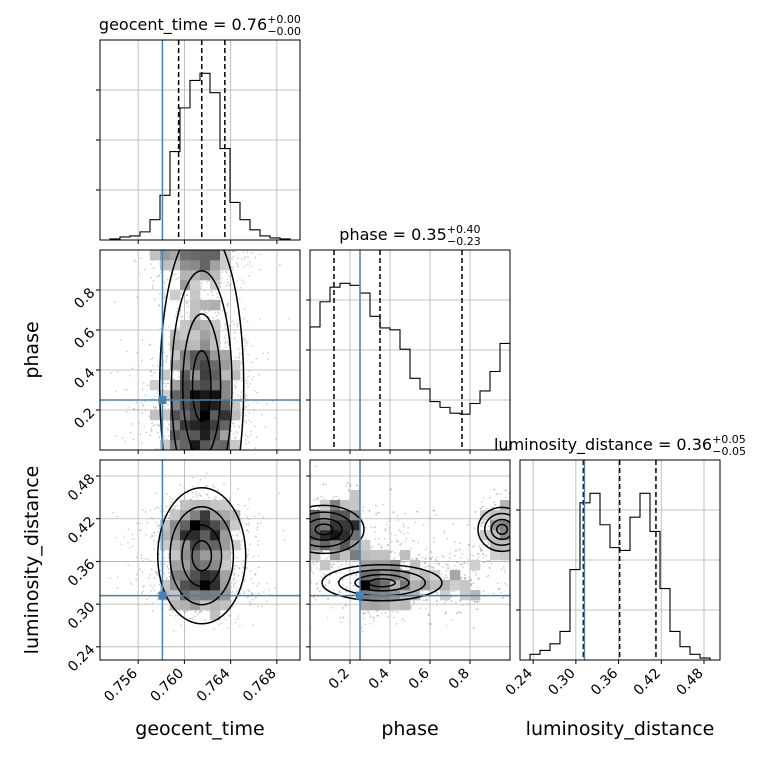  Describe the element at coordinates (84, 378) in the screenshot. I see `y-tick-label: 0.4` at that location.